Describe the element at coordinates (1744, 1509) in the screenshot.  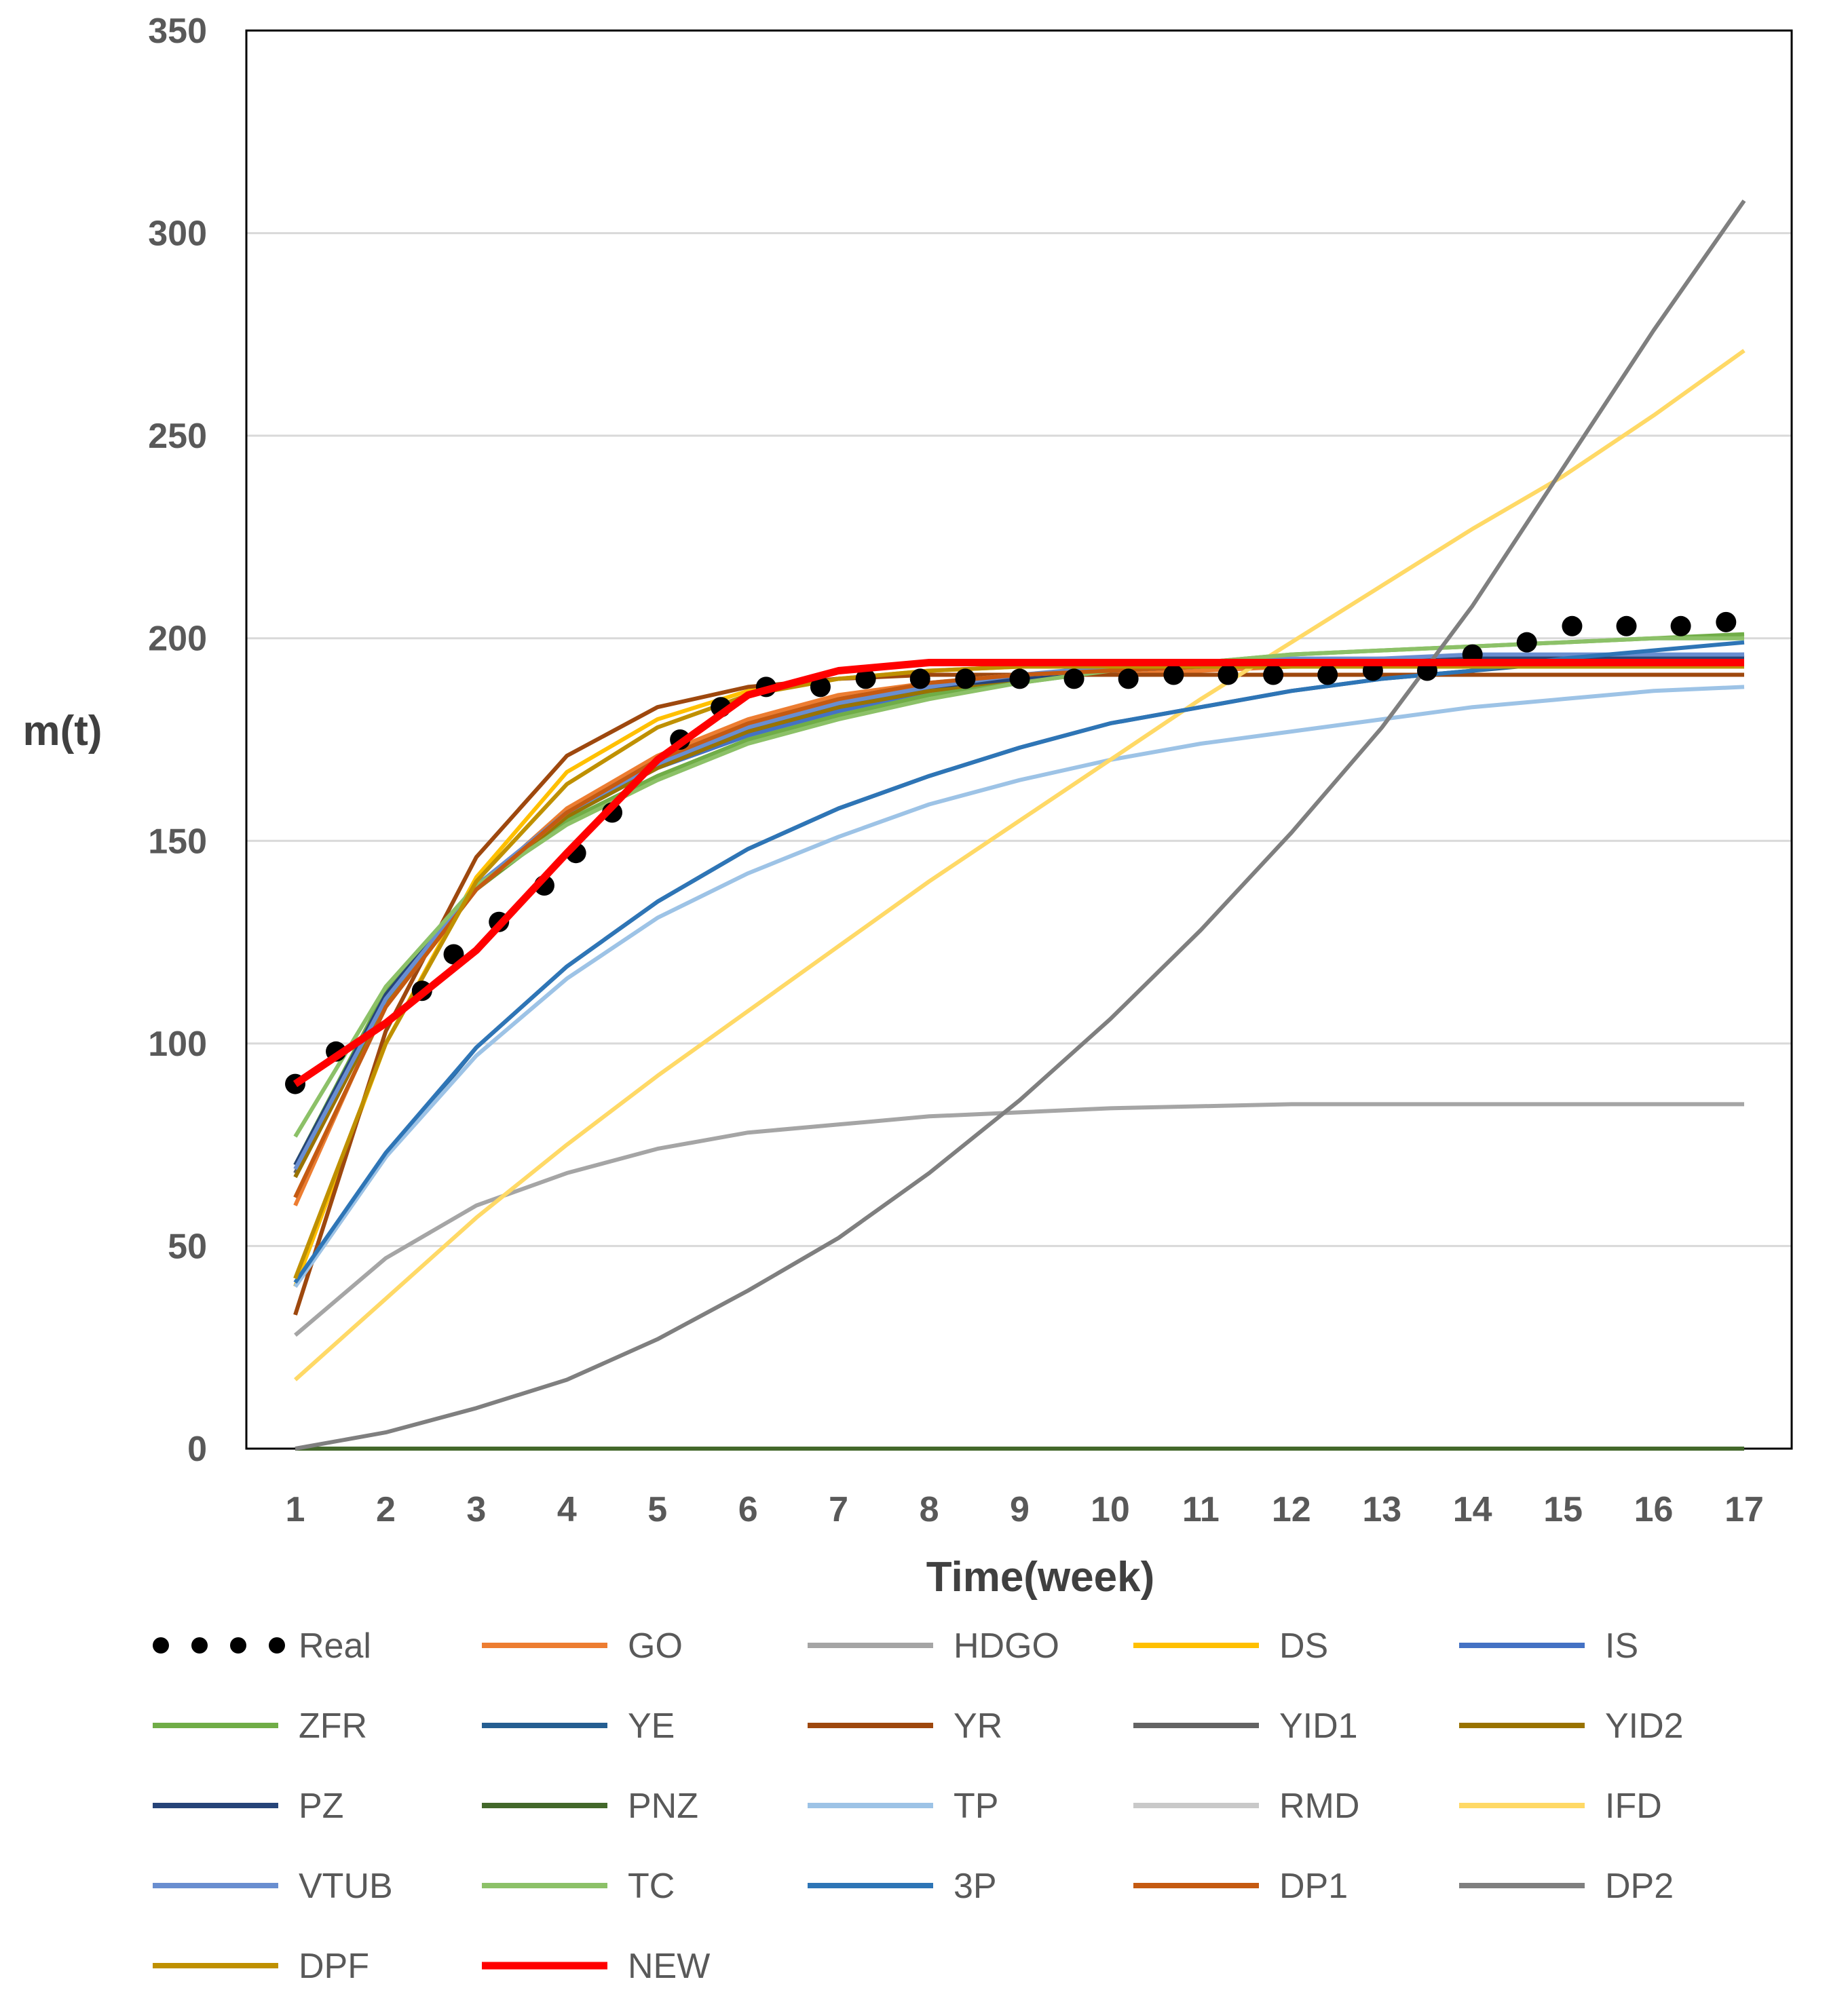
I see `x-tick-label: 17` at that location.